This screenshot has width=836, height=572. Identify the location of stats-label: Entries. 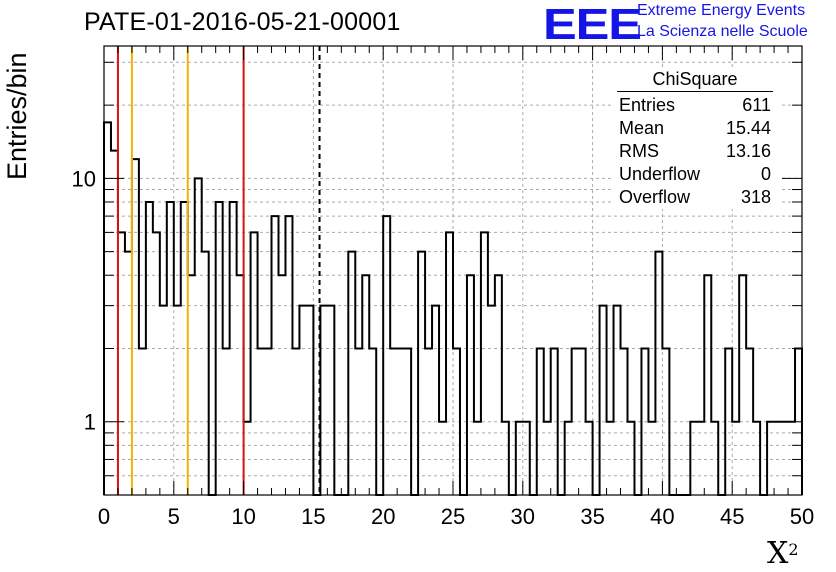
(647, 105).